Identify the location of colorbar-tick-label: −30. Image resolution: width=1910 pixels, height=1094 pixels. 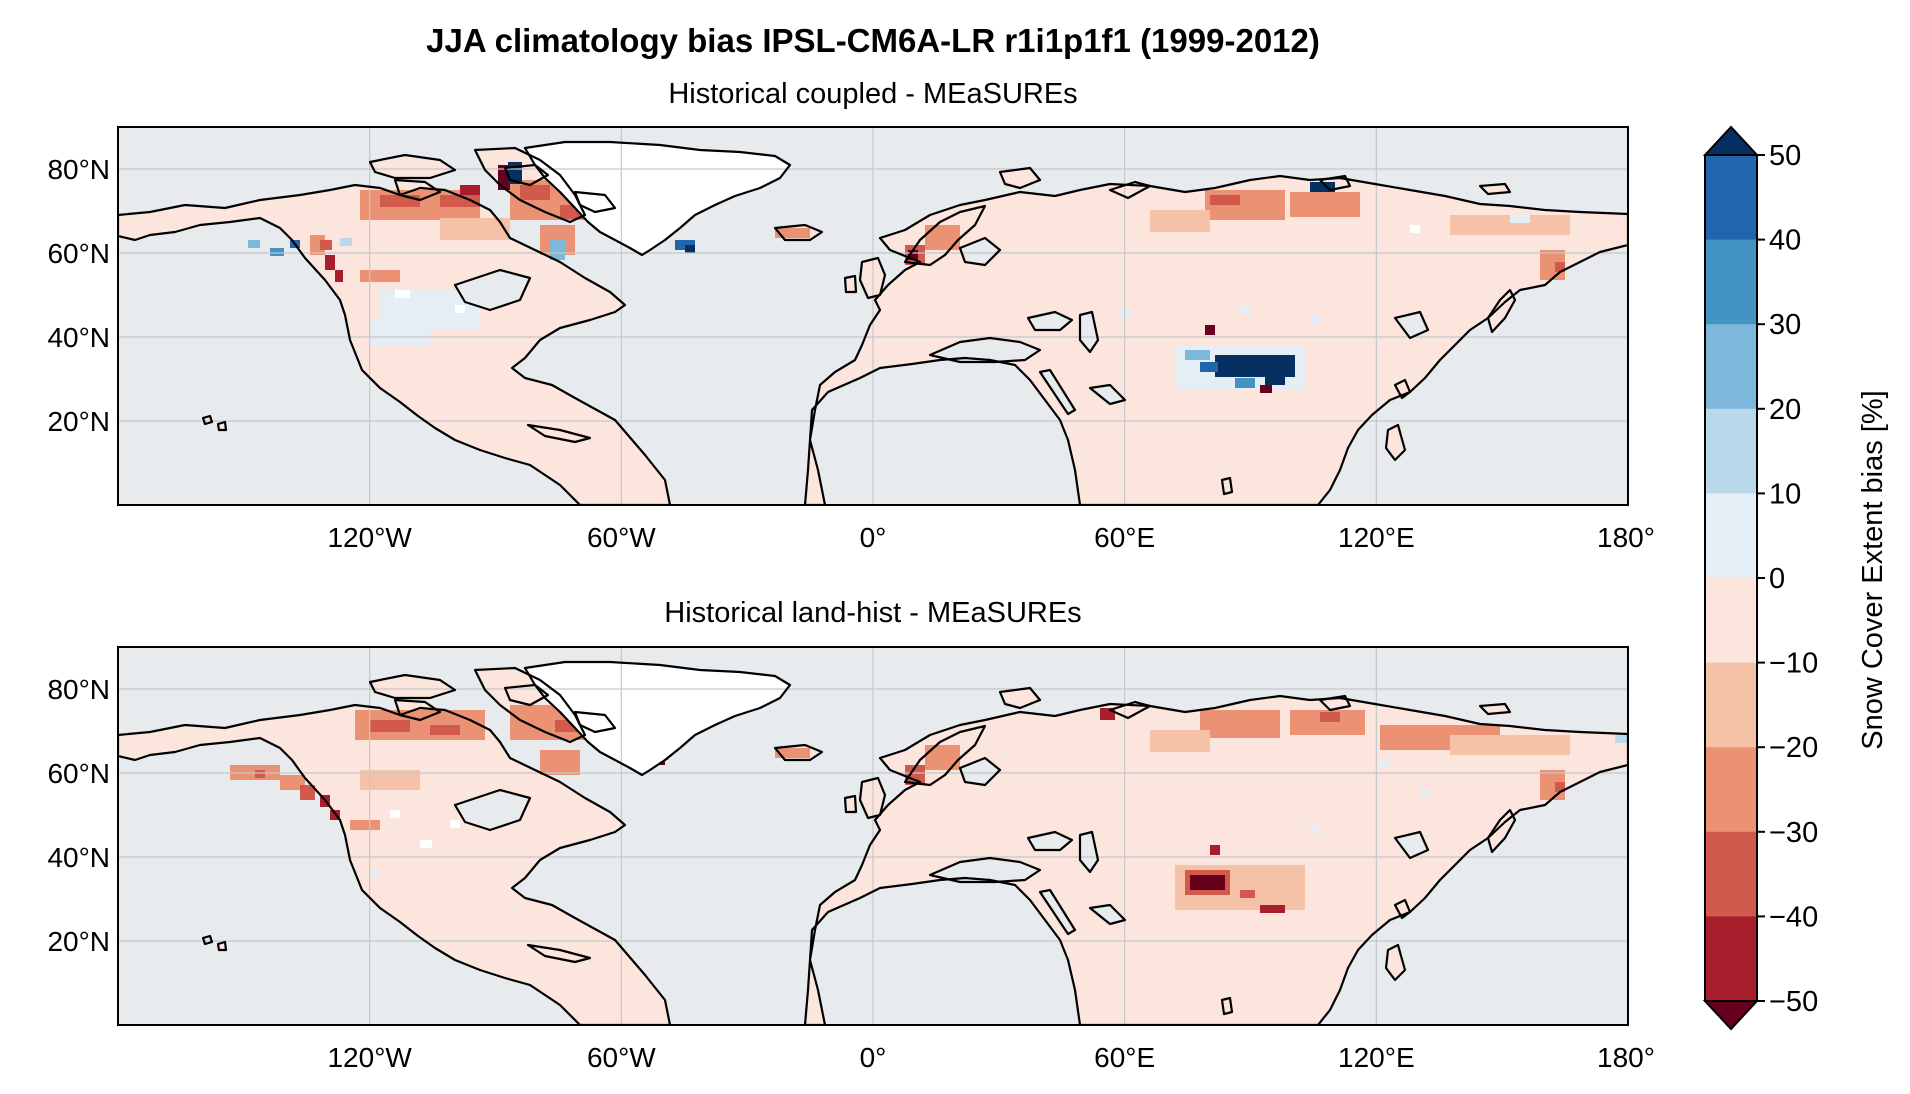
(1793, 833).